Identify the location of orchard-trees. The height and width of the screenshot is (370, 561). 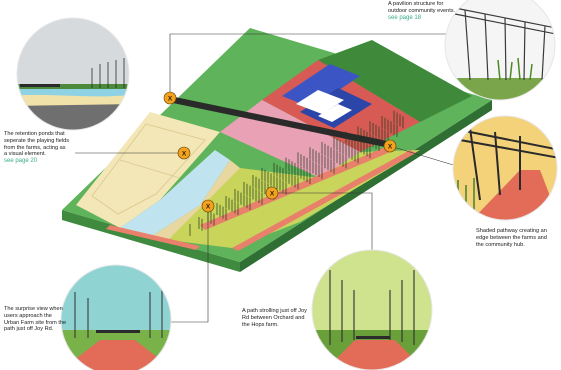
(296, 173).